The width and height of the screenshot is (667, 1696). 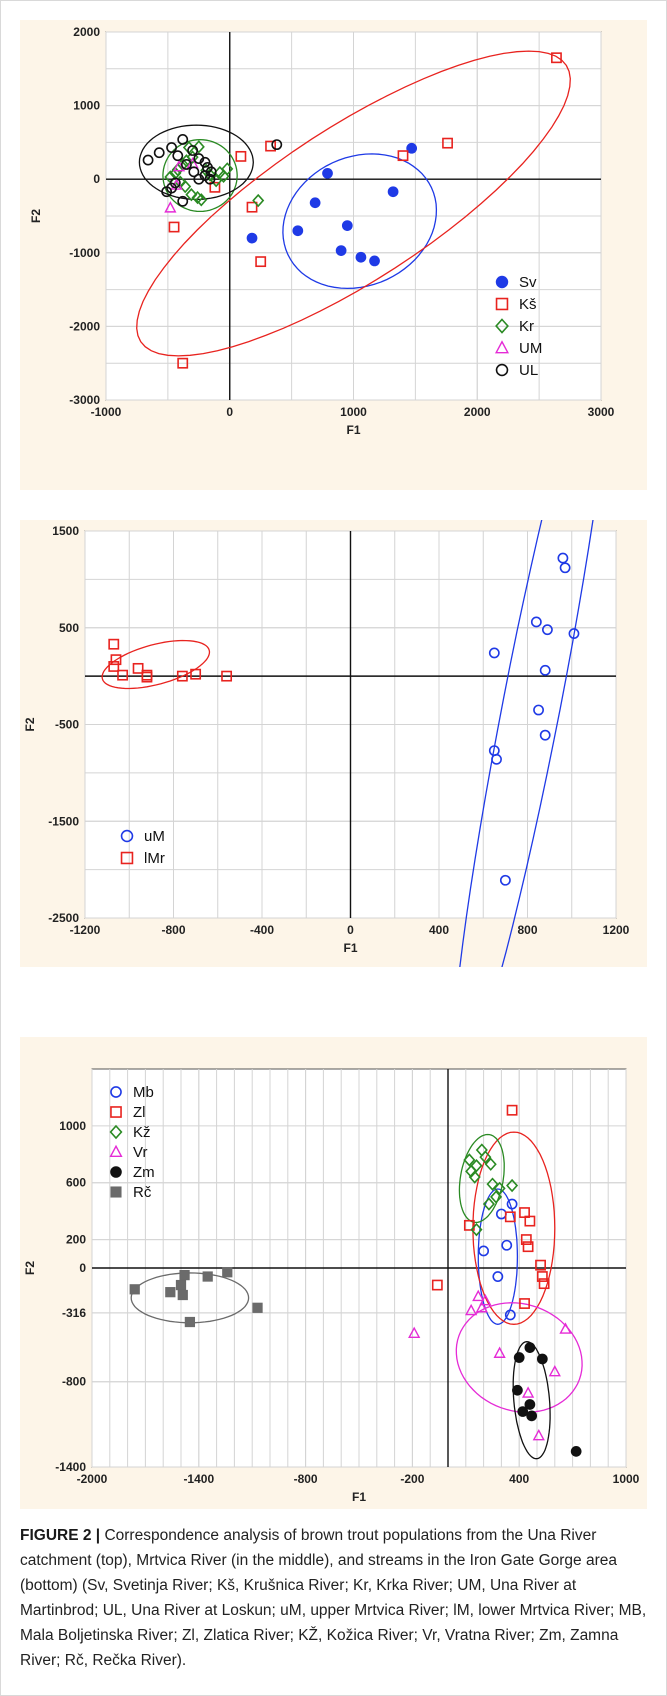 What do you see at coordinates (116, 1132) in the screenshot?
I see `legend-marker-Kž` at bounding box center [116, 1132].